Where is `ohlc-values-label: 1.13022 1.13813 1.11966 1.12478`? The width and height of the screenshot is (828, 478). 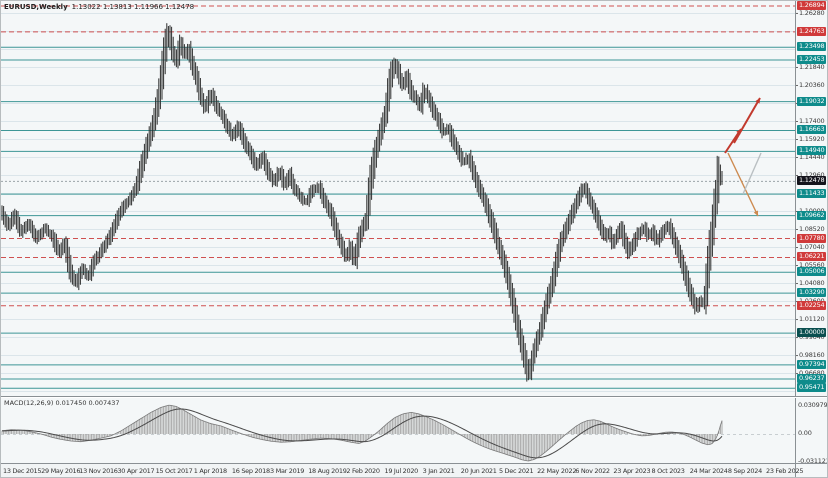
ohlc-values-label: 1.13022 1.13813 1.11966 1.12478 is located at coordinates (133, 7).